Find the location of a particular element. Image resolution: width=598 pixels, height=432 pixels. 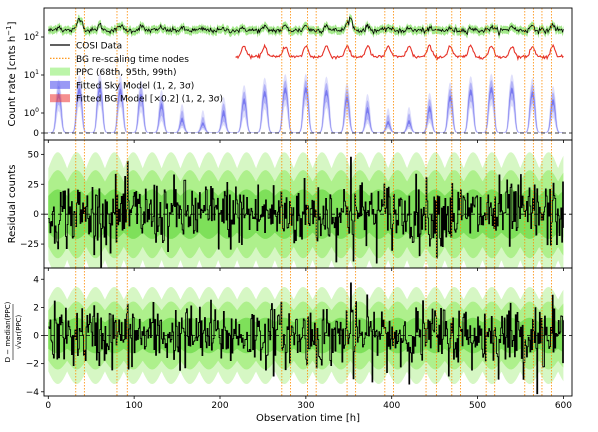

cosi-data-line is located at coordinates (305, 26).